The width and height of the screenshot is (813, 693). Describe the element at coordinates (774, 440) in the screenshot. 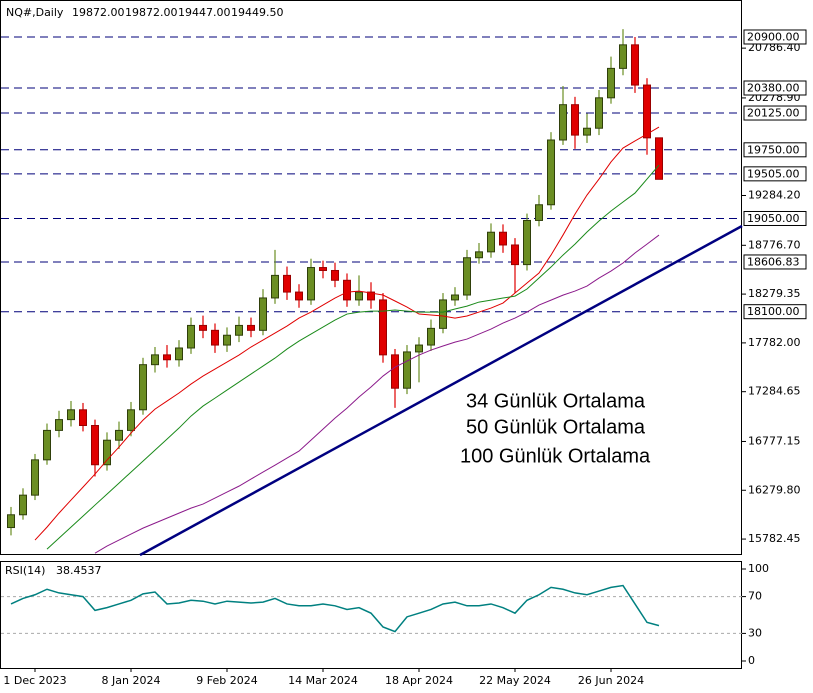

I see `y-tick-label: 16777.15` at that location.